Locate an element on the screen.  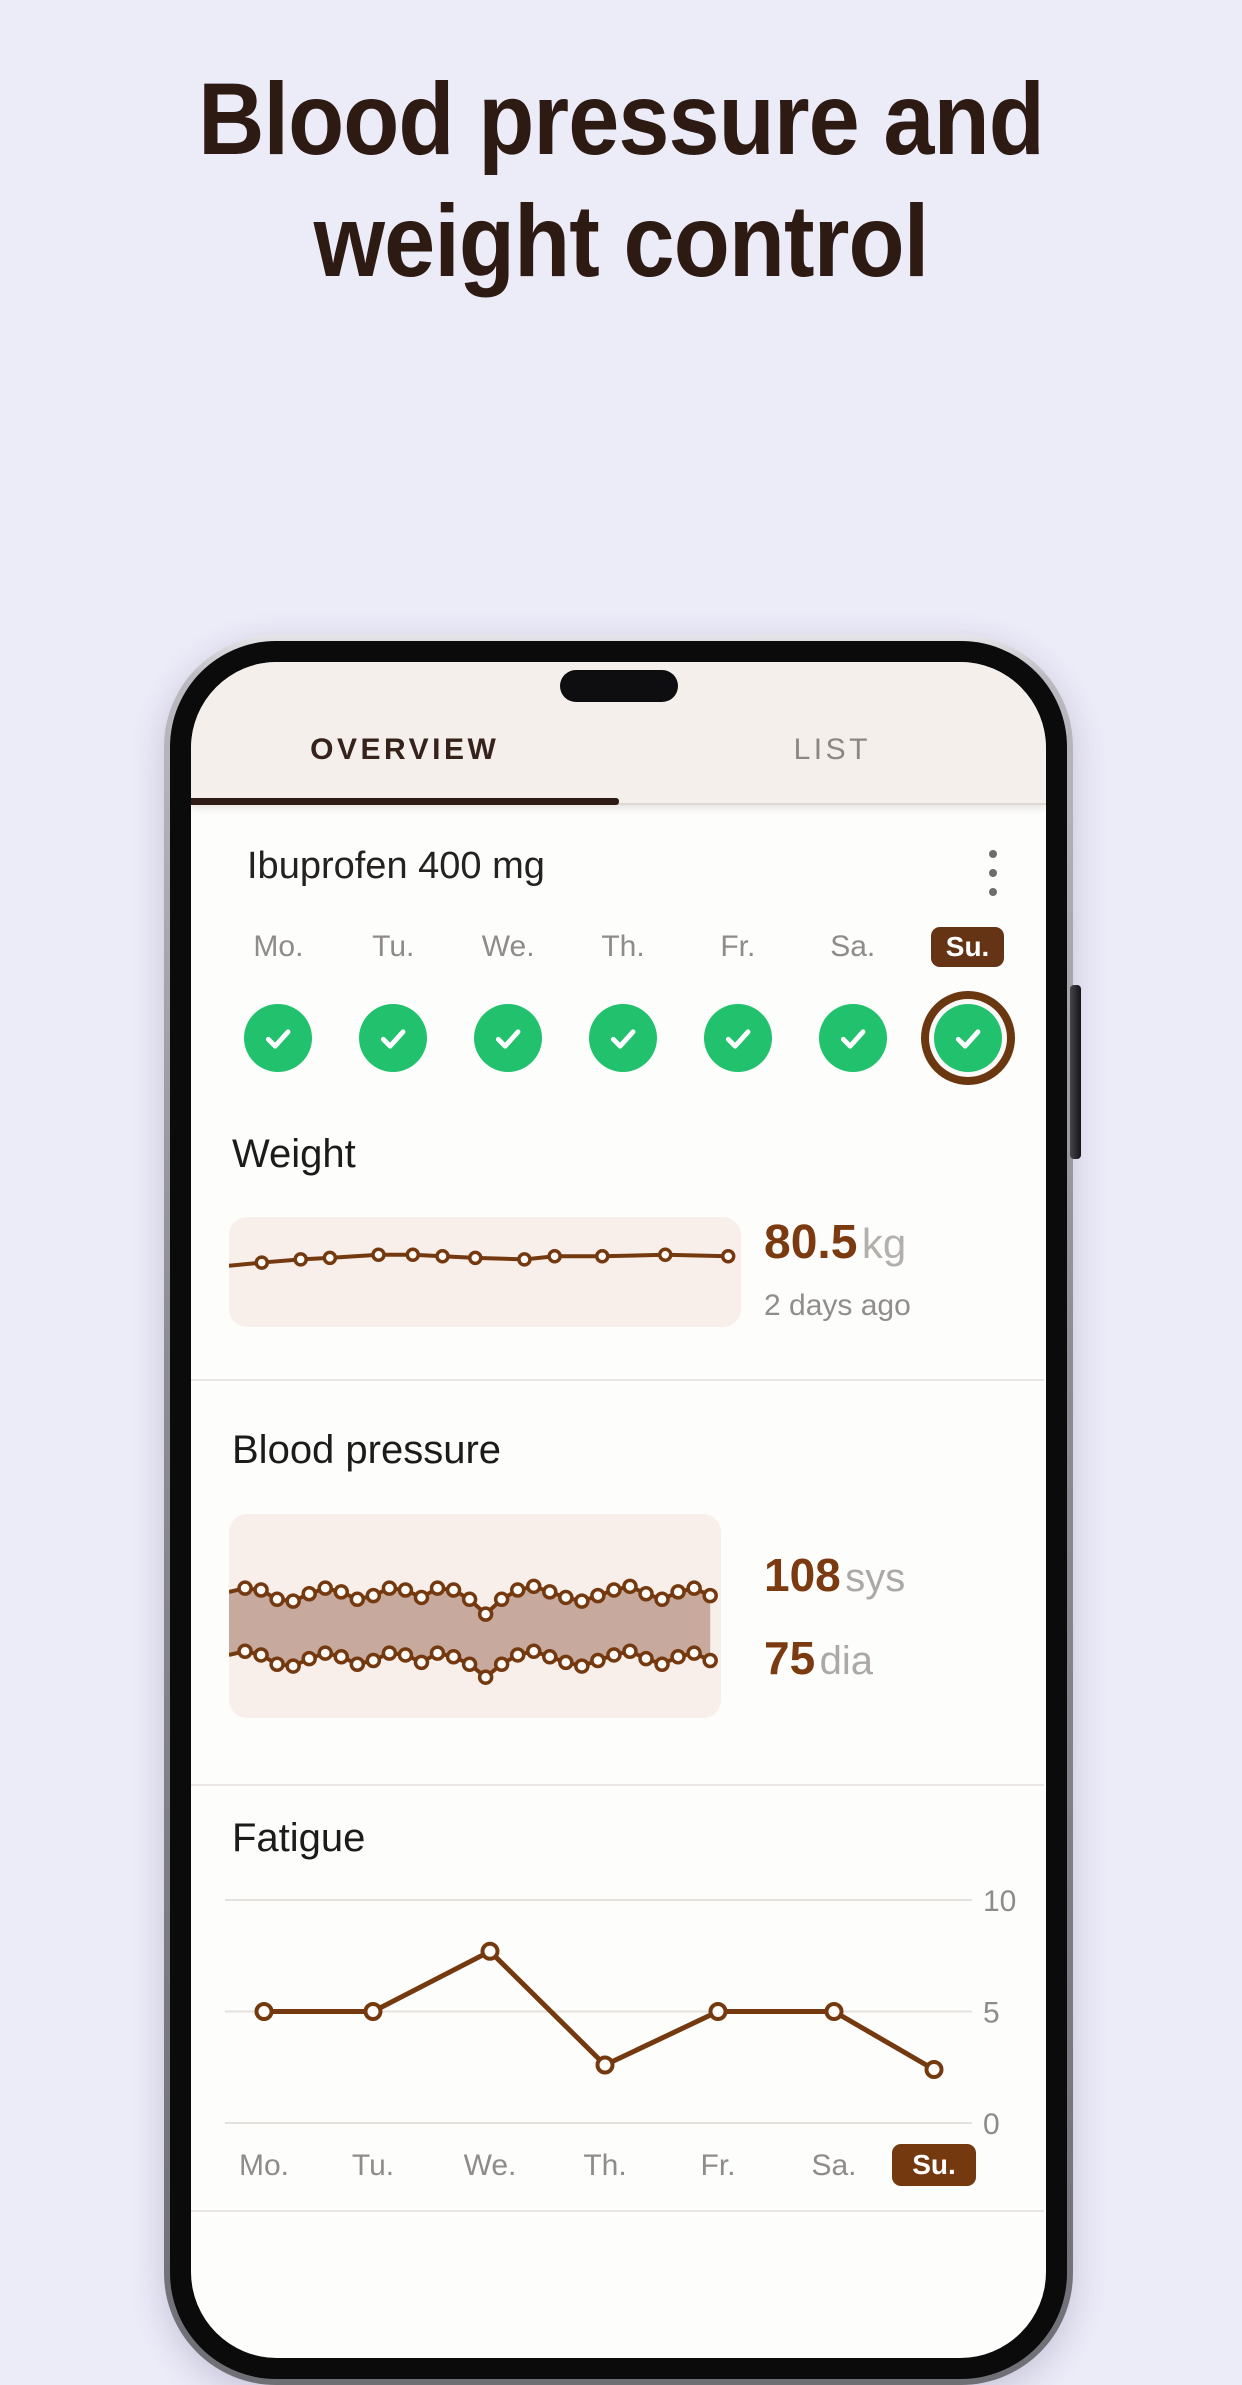
svg-text: 0 is located at coordinates (991, 2124).